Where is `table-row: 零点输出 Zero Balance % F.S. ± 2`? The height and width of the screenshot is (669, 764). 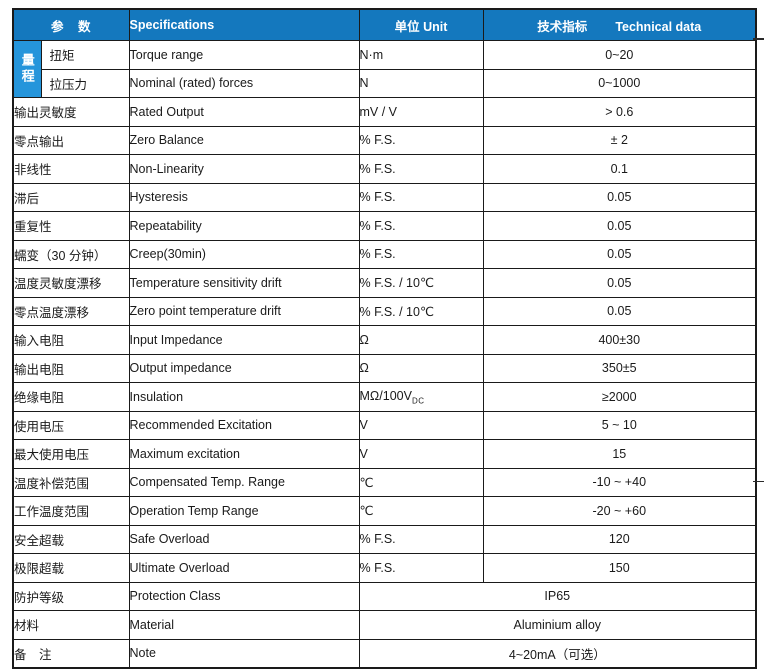 table-row: 零点输出 Zero Balance % F.S. ± 2 is located at coordinates (384, 140).